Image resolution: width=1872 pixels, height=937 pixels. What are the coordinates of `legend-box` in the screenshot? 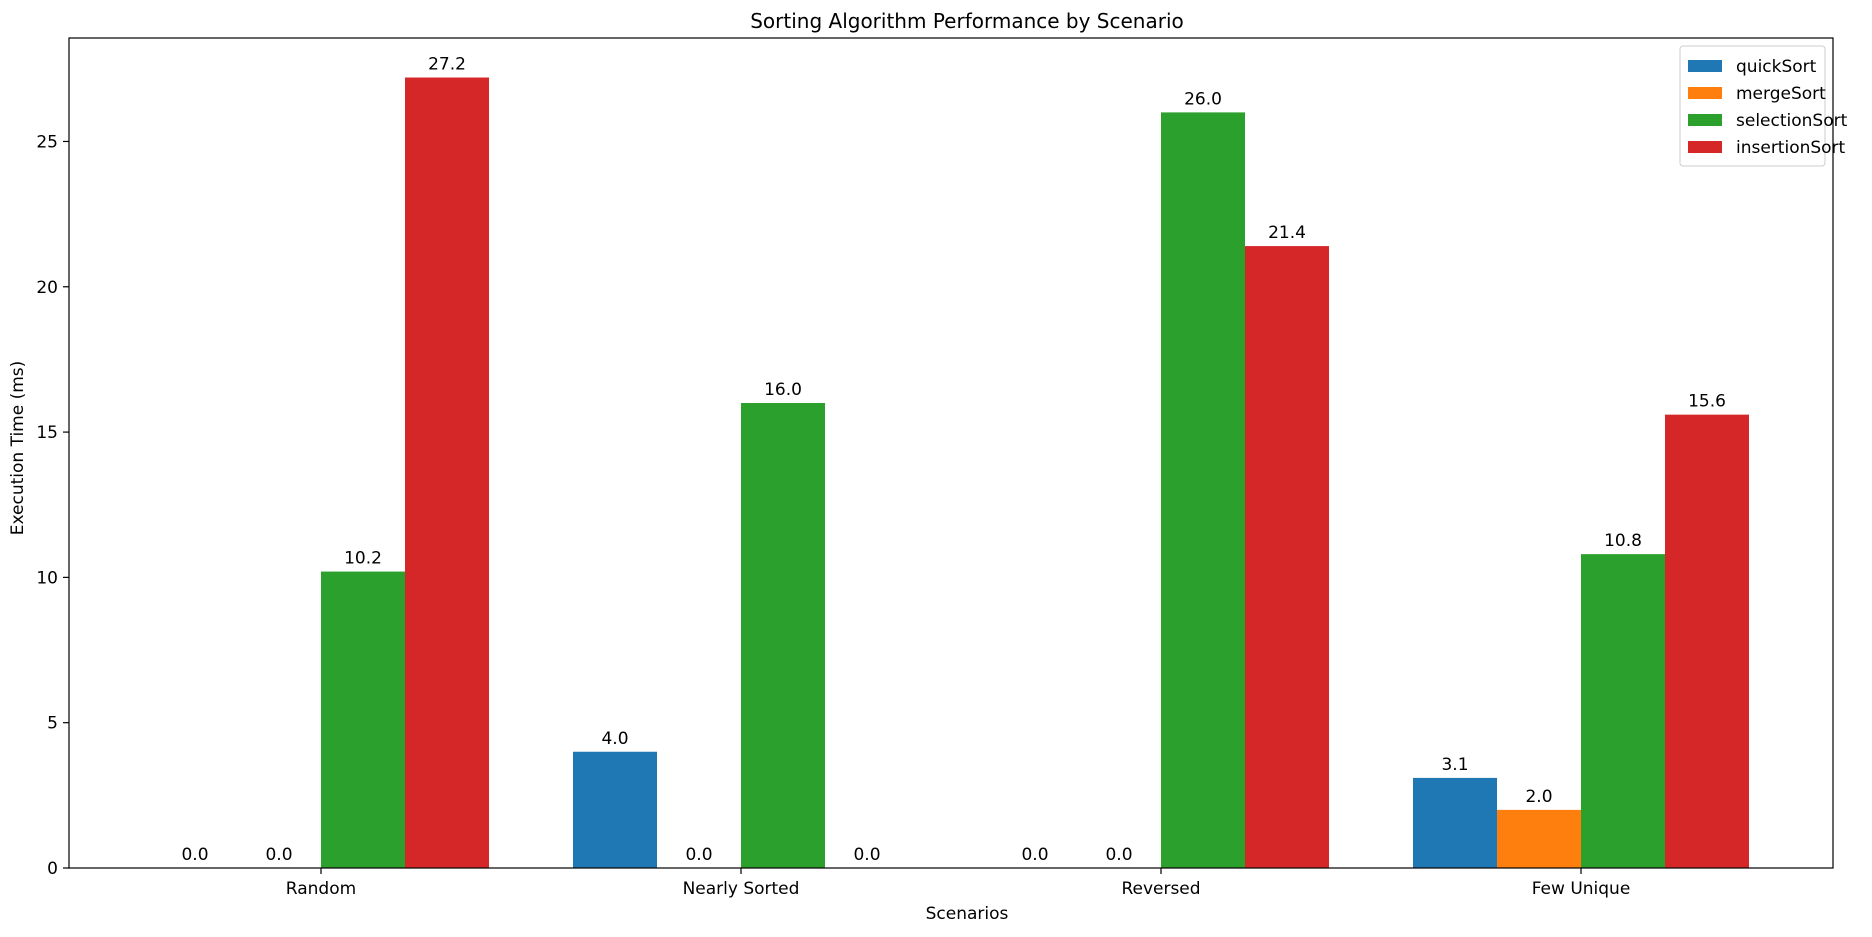 It's located at (1752, 106).